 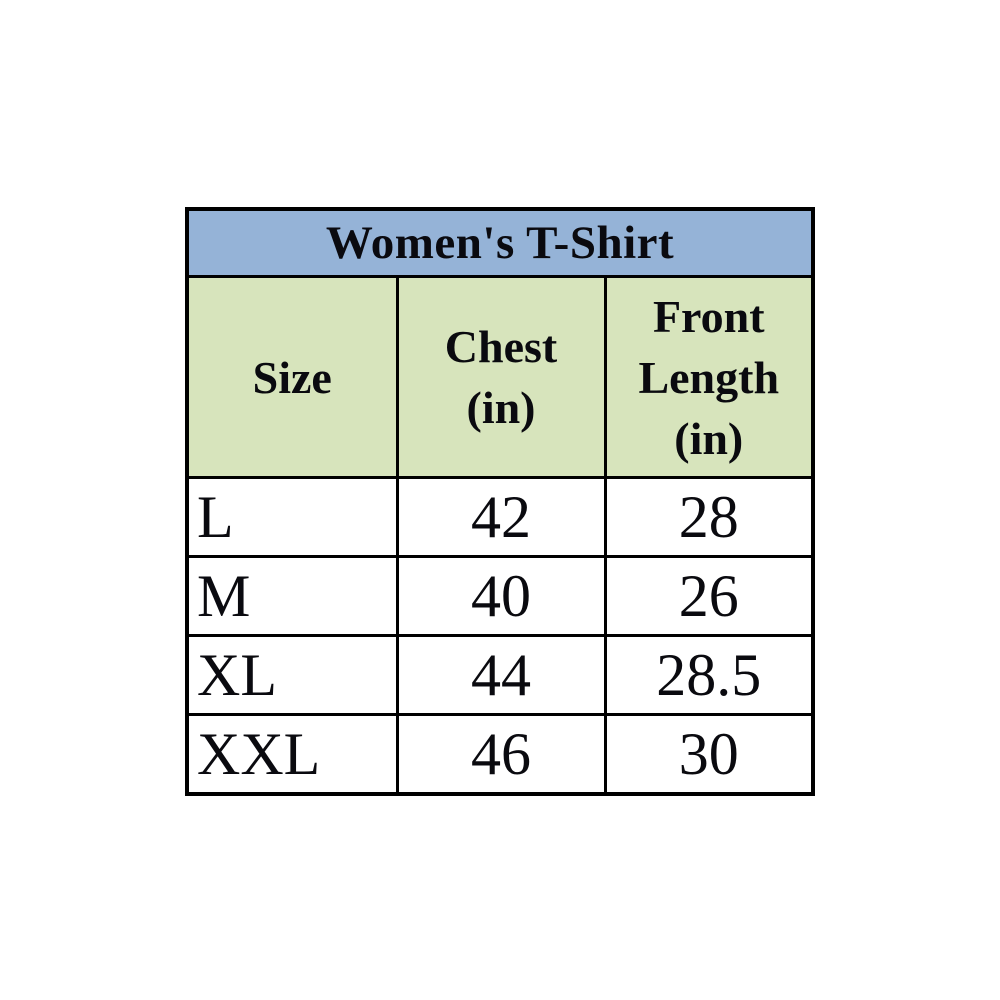 I want to click on table-row-xxl: XXL 46 30, so click(x=500, y=754).